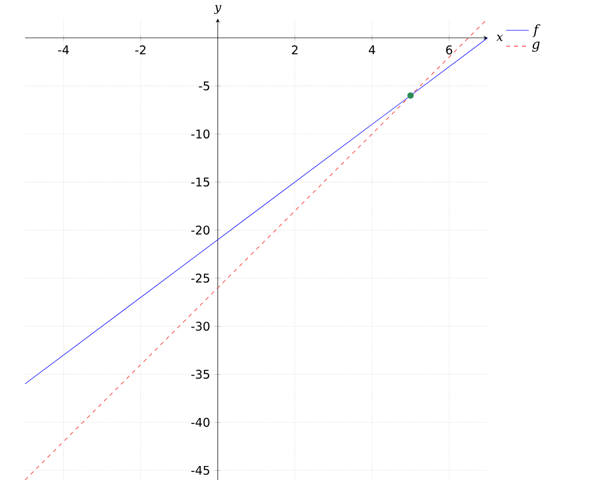 Image resolution: width=600 pixels, height=500 pixels. I want to click on legend-label: g, so click(536, 47).